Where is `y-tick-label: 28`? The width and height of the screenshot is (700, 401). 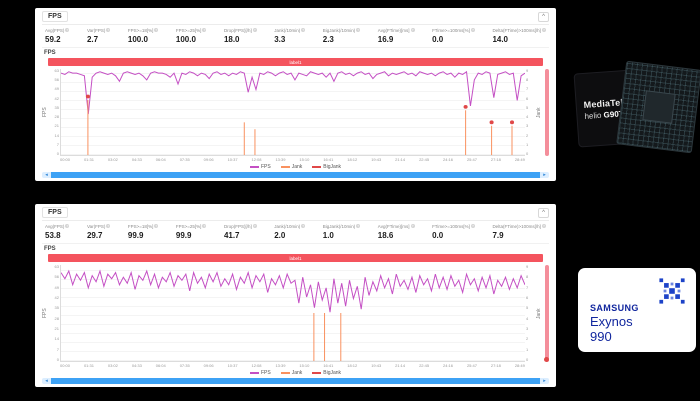
y-tick-label: 28 is located at coordinates (56, 318).